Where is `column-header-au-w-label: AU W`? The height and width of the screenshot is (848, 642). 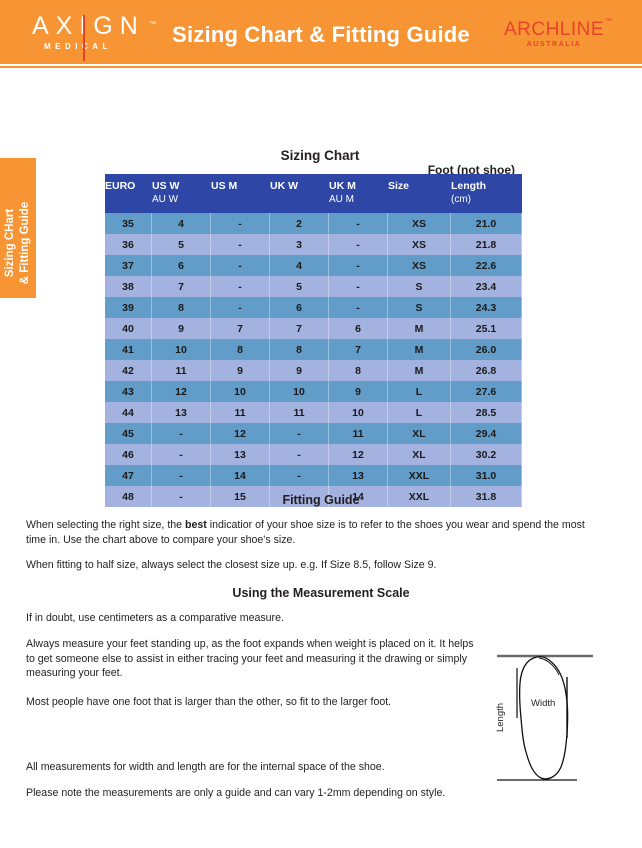 column-header-au-w-label: AU W is located at coordinates (165, 199).